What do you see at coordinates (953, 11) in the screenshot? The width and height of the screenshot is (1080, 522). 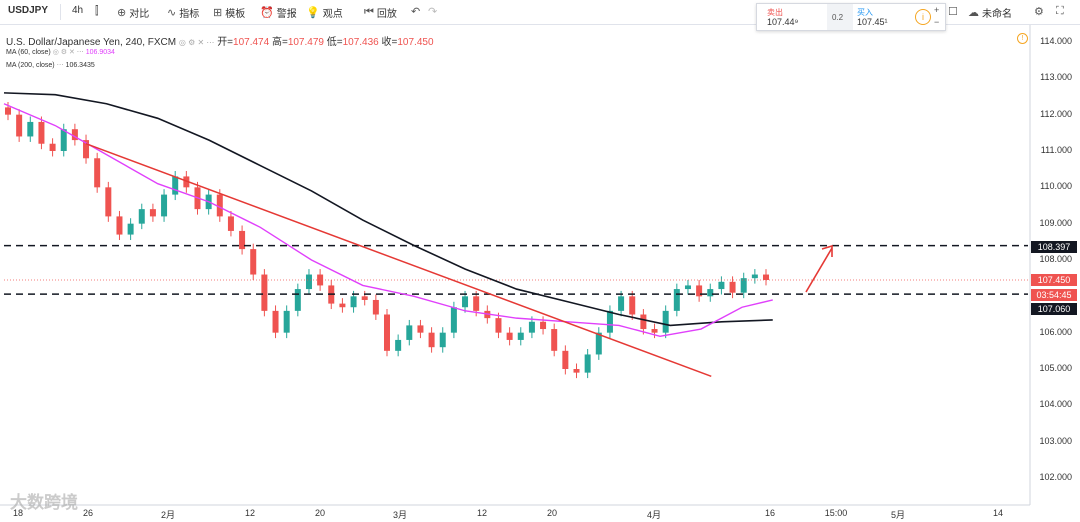 I see `layout-toggle-button: ☐` at bounding box center [953, 11].